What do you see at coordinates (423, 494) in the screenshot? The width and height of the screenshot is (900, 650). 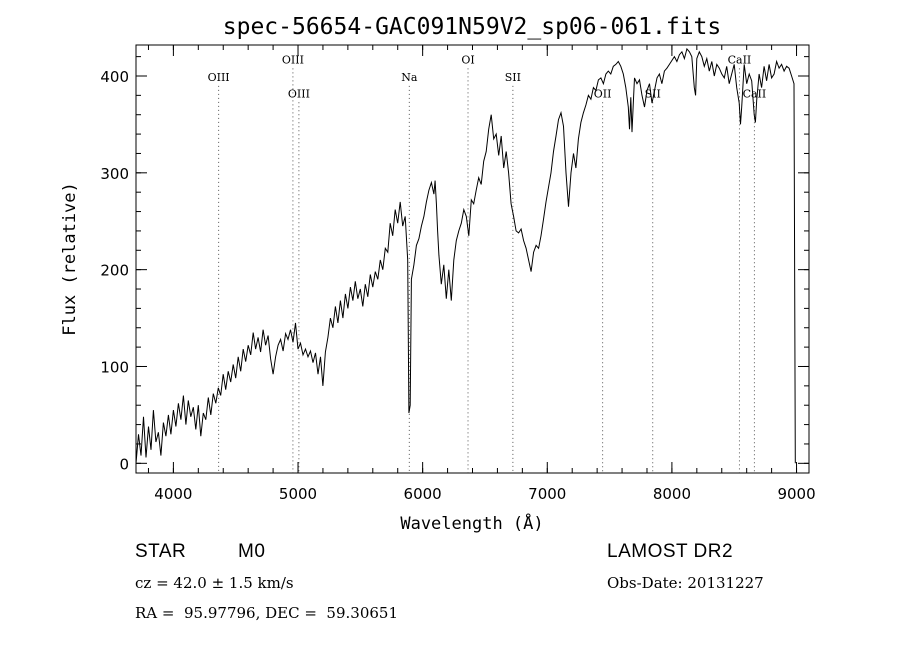 I see `x-tick-label: 6000` at bounding box center [423, 494].